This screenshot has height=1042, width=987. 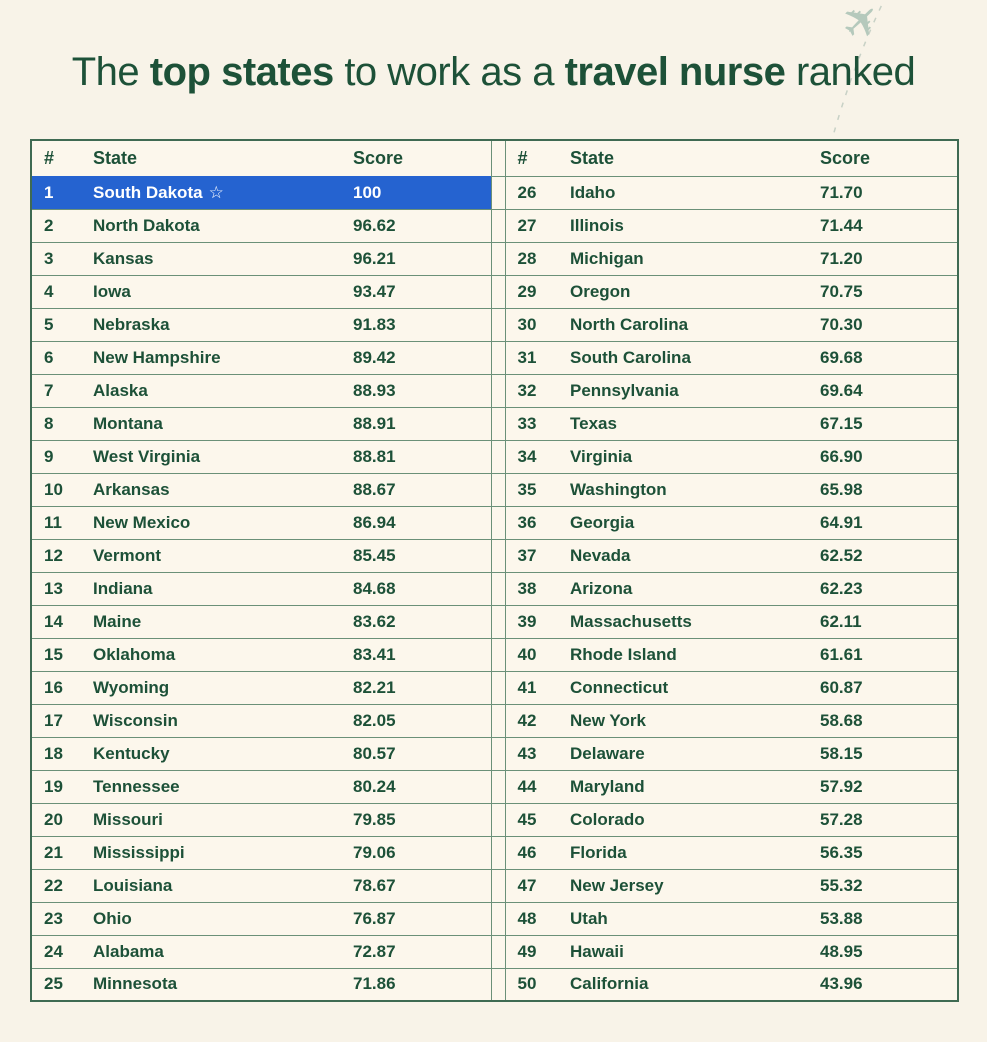 What do you see at coordinates (684, 621) in the screenshot?
I see `state-cell: Massachusetts` at bounding box center [684, 621].